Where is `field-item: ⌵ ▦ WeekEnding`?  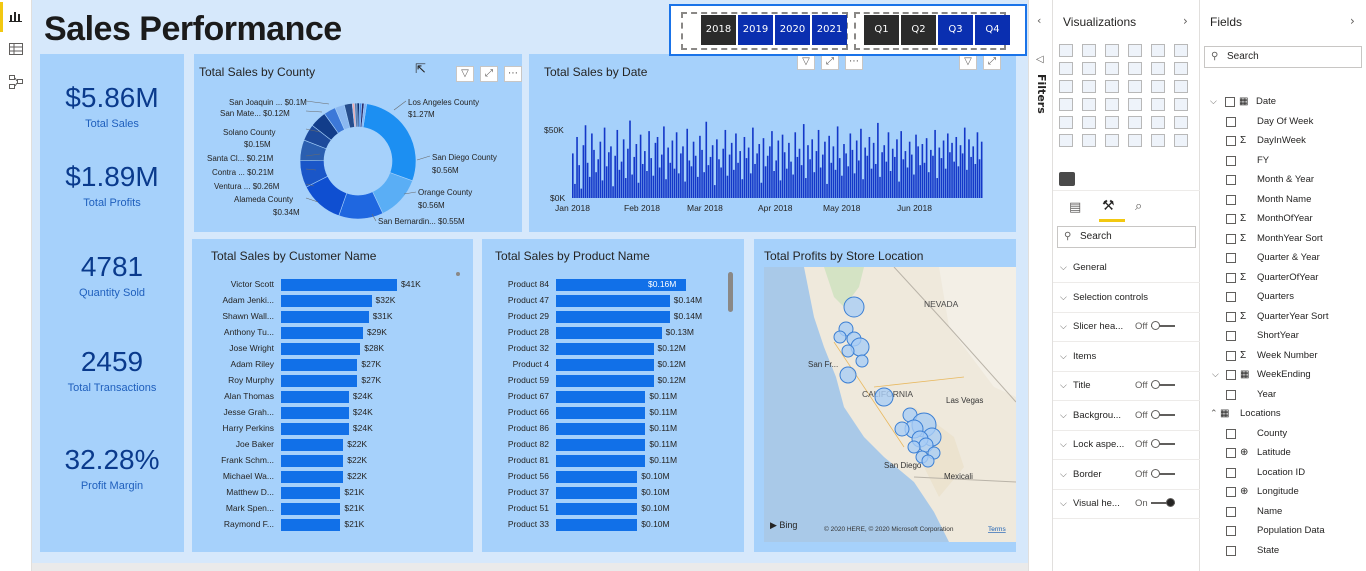 field-item: ⌵ ▦ WeekEnding is located at coordinates (1283, 375).